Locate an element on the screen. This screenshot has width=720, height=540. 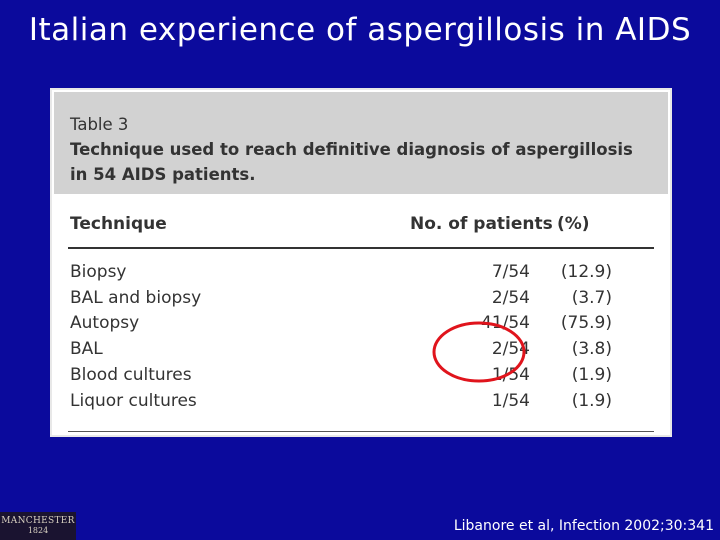
logo: MANCHESTER 1824 is located at coordinates (38, 526).